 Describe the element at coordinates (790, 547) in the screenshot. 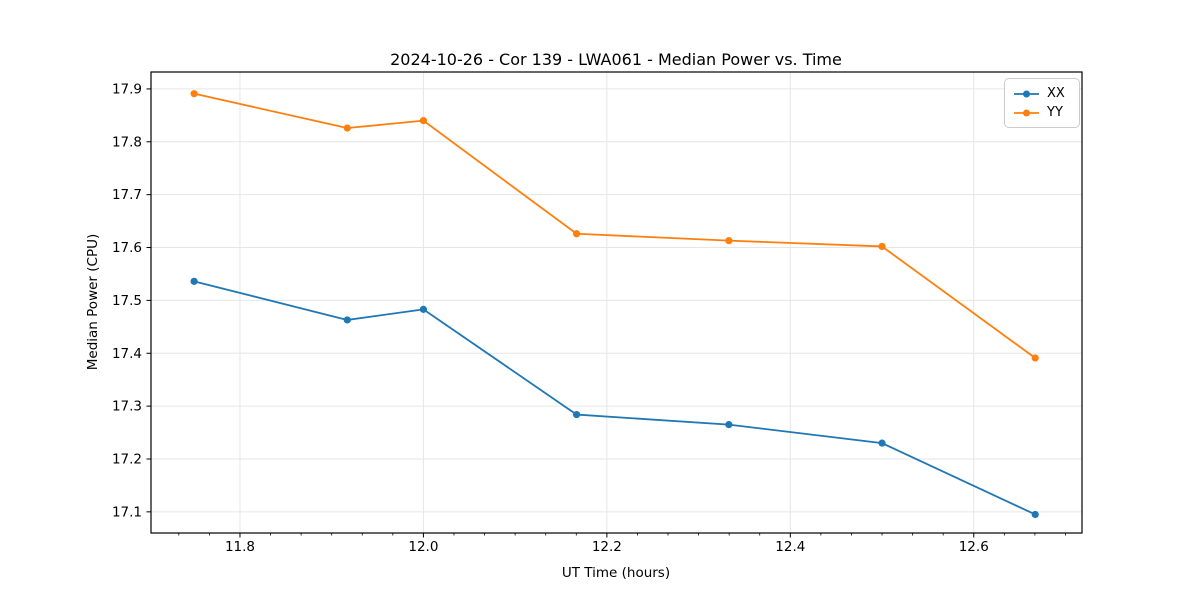

I see `x-tick-label: 12.4` at that location.